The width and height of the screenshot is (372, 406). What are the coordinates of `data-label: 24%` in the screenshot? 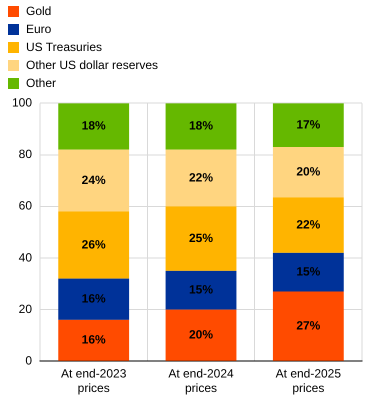 It's located at (94, 179).